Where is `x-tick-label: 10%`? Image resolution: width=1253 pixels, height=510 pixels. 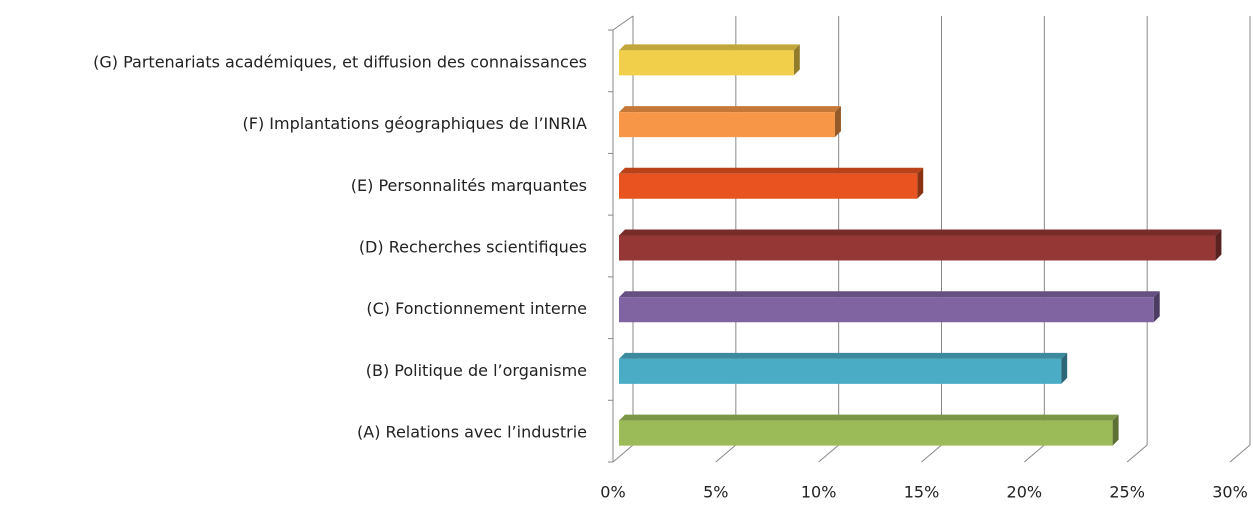 x-tick-label: 10% is located at coordinates (819, 492).